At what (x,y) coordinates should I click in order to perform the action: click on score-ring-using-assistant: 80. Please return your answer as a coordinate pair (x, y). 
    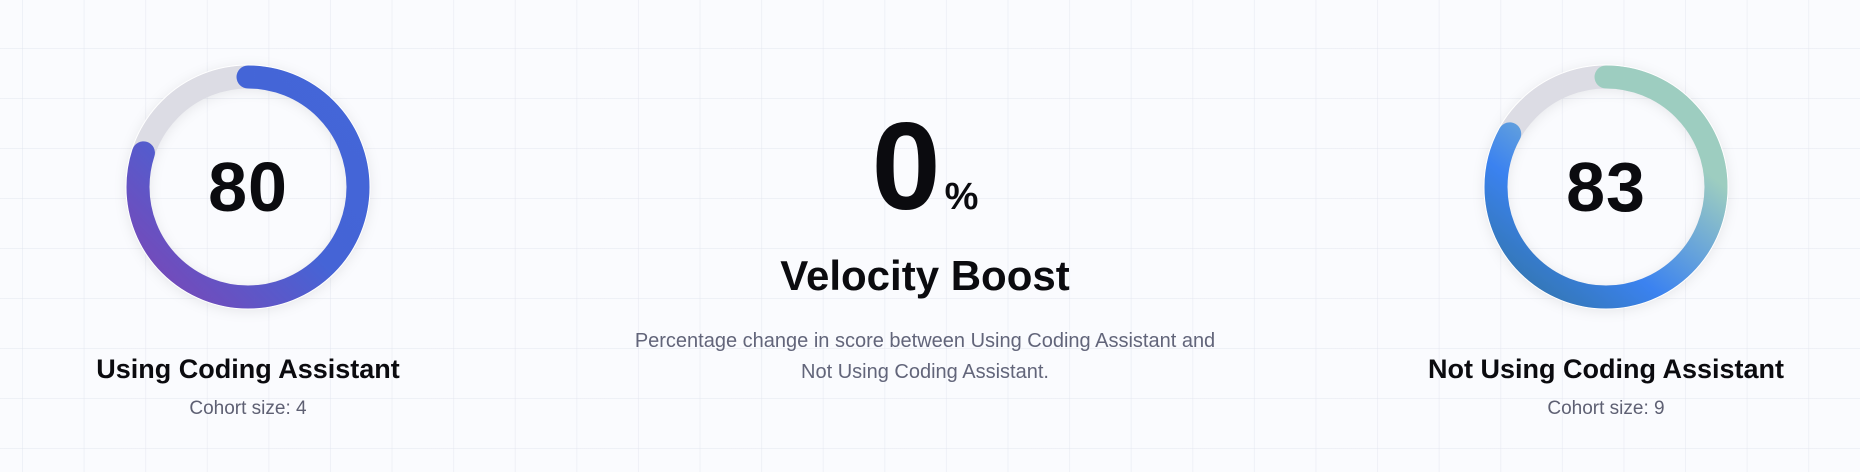
    Looking at the image, I should click on (248, 187).